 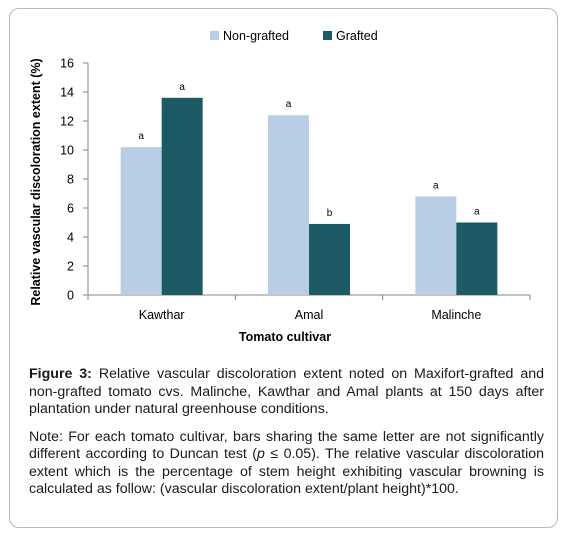 I want to click on note-p-symbol: p, so click(x=261, y=454).